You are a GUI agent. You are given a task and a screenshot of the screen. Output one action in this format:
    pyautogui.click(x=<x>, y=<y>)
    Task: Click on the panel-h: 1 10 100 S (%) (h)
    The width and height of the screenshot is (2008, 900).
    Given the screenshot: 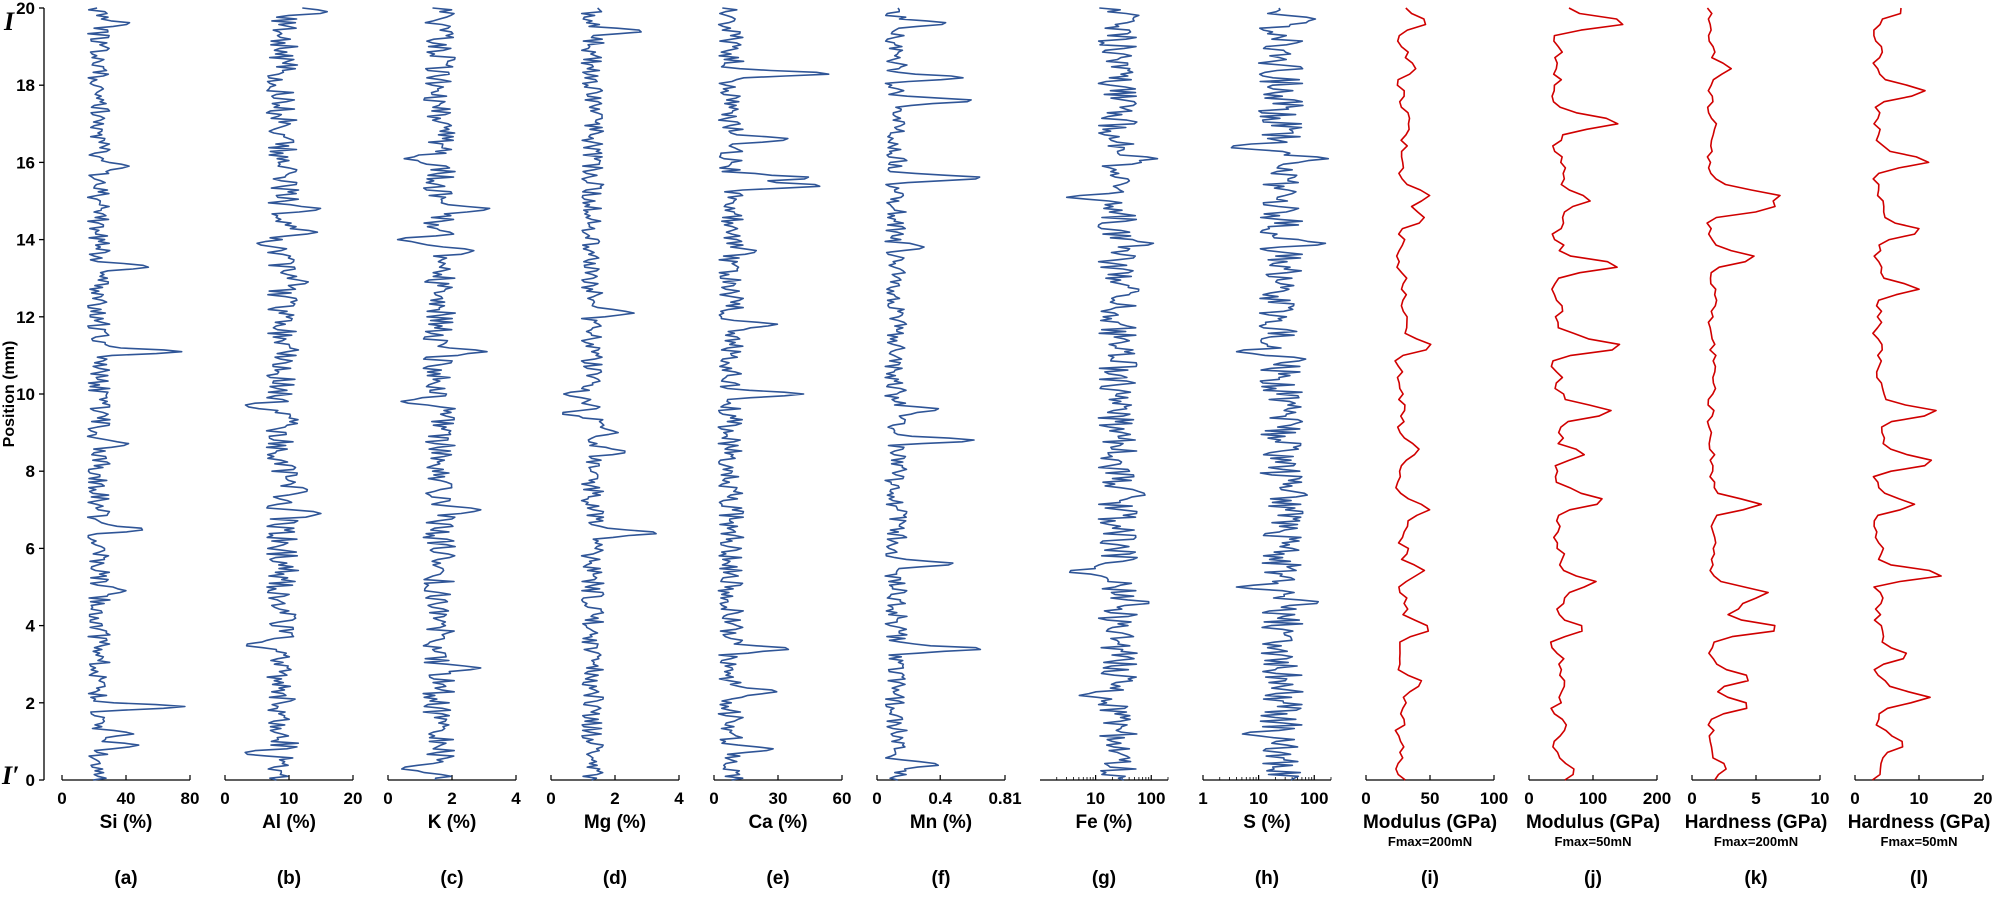 What is the action you would take?
    pyautogui.click(x=1265, y=448)
    